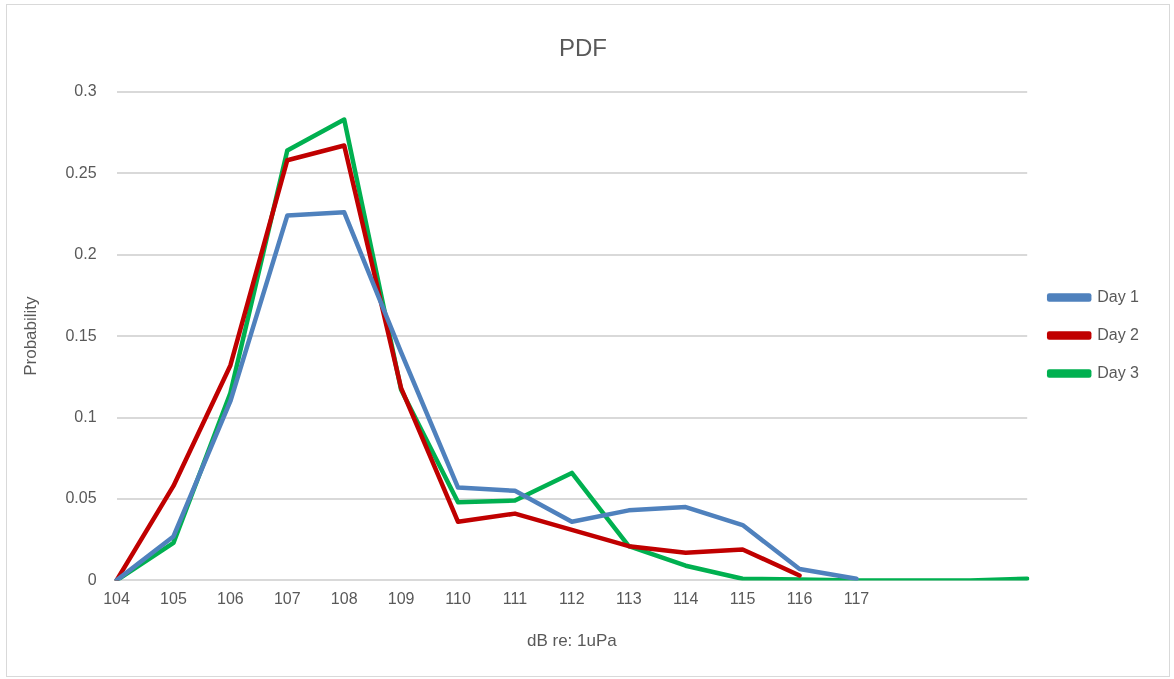 The height and width of the screenshot is (679, 1174). I want to click on y-tick-label: 0.2, so click(85, 254).